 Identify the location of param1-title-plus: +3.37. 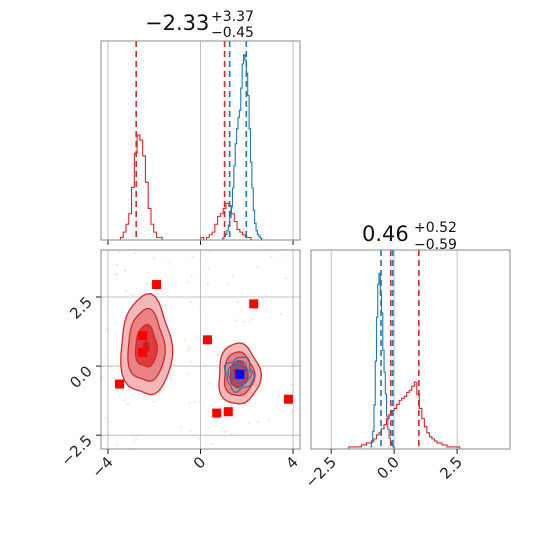
(232, 17).